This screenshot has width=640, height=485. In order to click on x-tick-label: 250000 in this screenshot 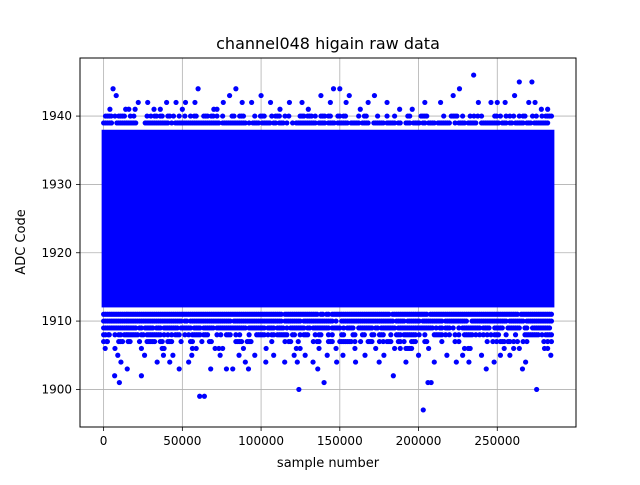, I will do `click(497, 441)`.